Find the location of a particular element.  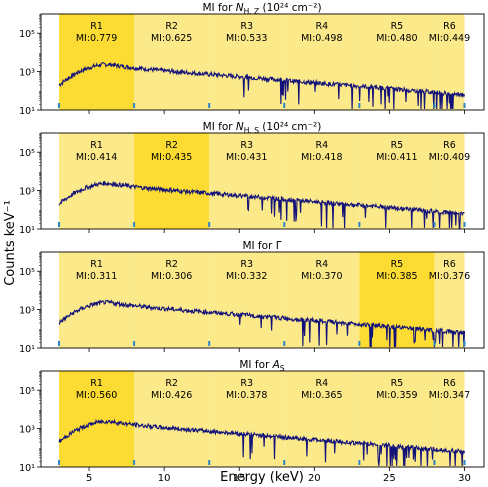

region-mi-value: MI:0.370 is located at coordinates (321, 276).